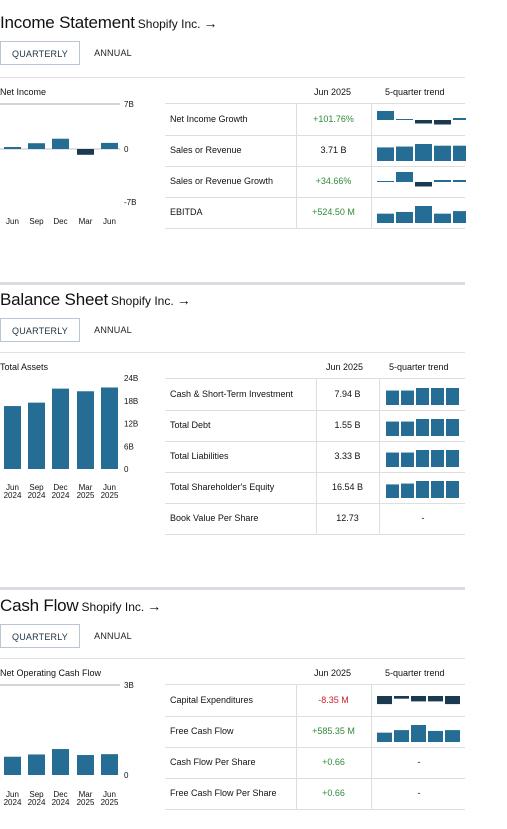 This screenshot has width=507, height=829. What do you see at coordinates (80, 606) in the screenshot?
I see `section-title: Cash Flow Shopify Inc. →` at bounding box center [80, 606].